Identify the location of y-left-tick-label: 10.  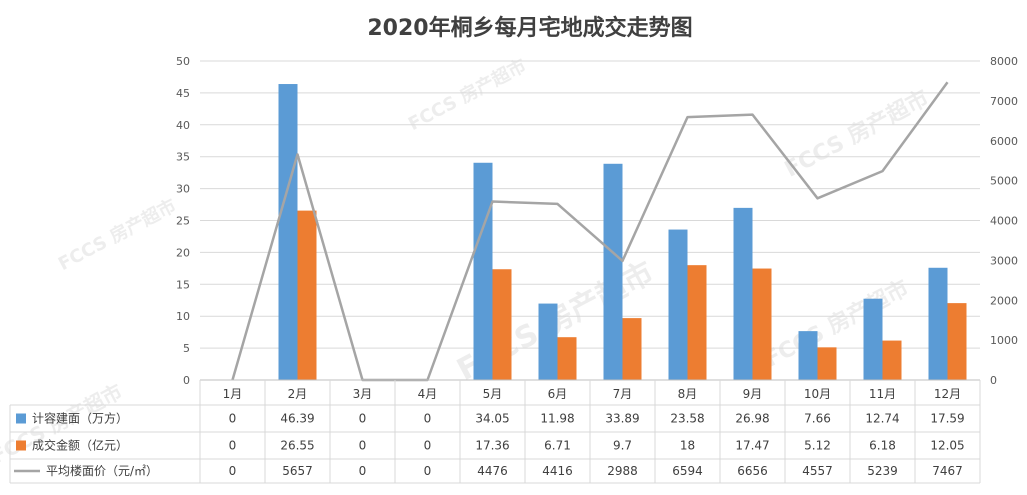
(183, 316).